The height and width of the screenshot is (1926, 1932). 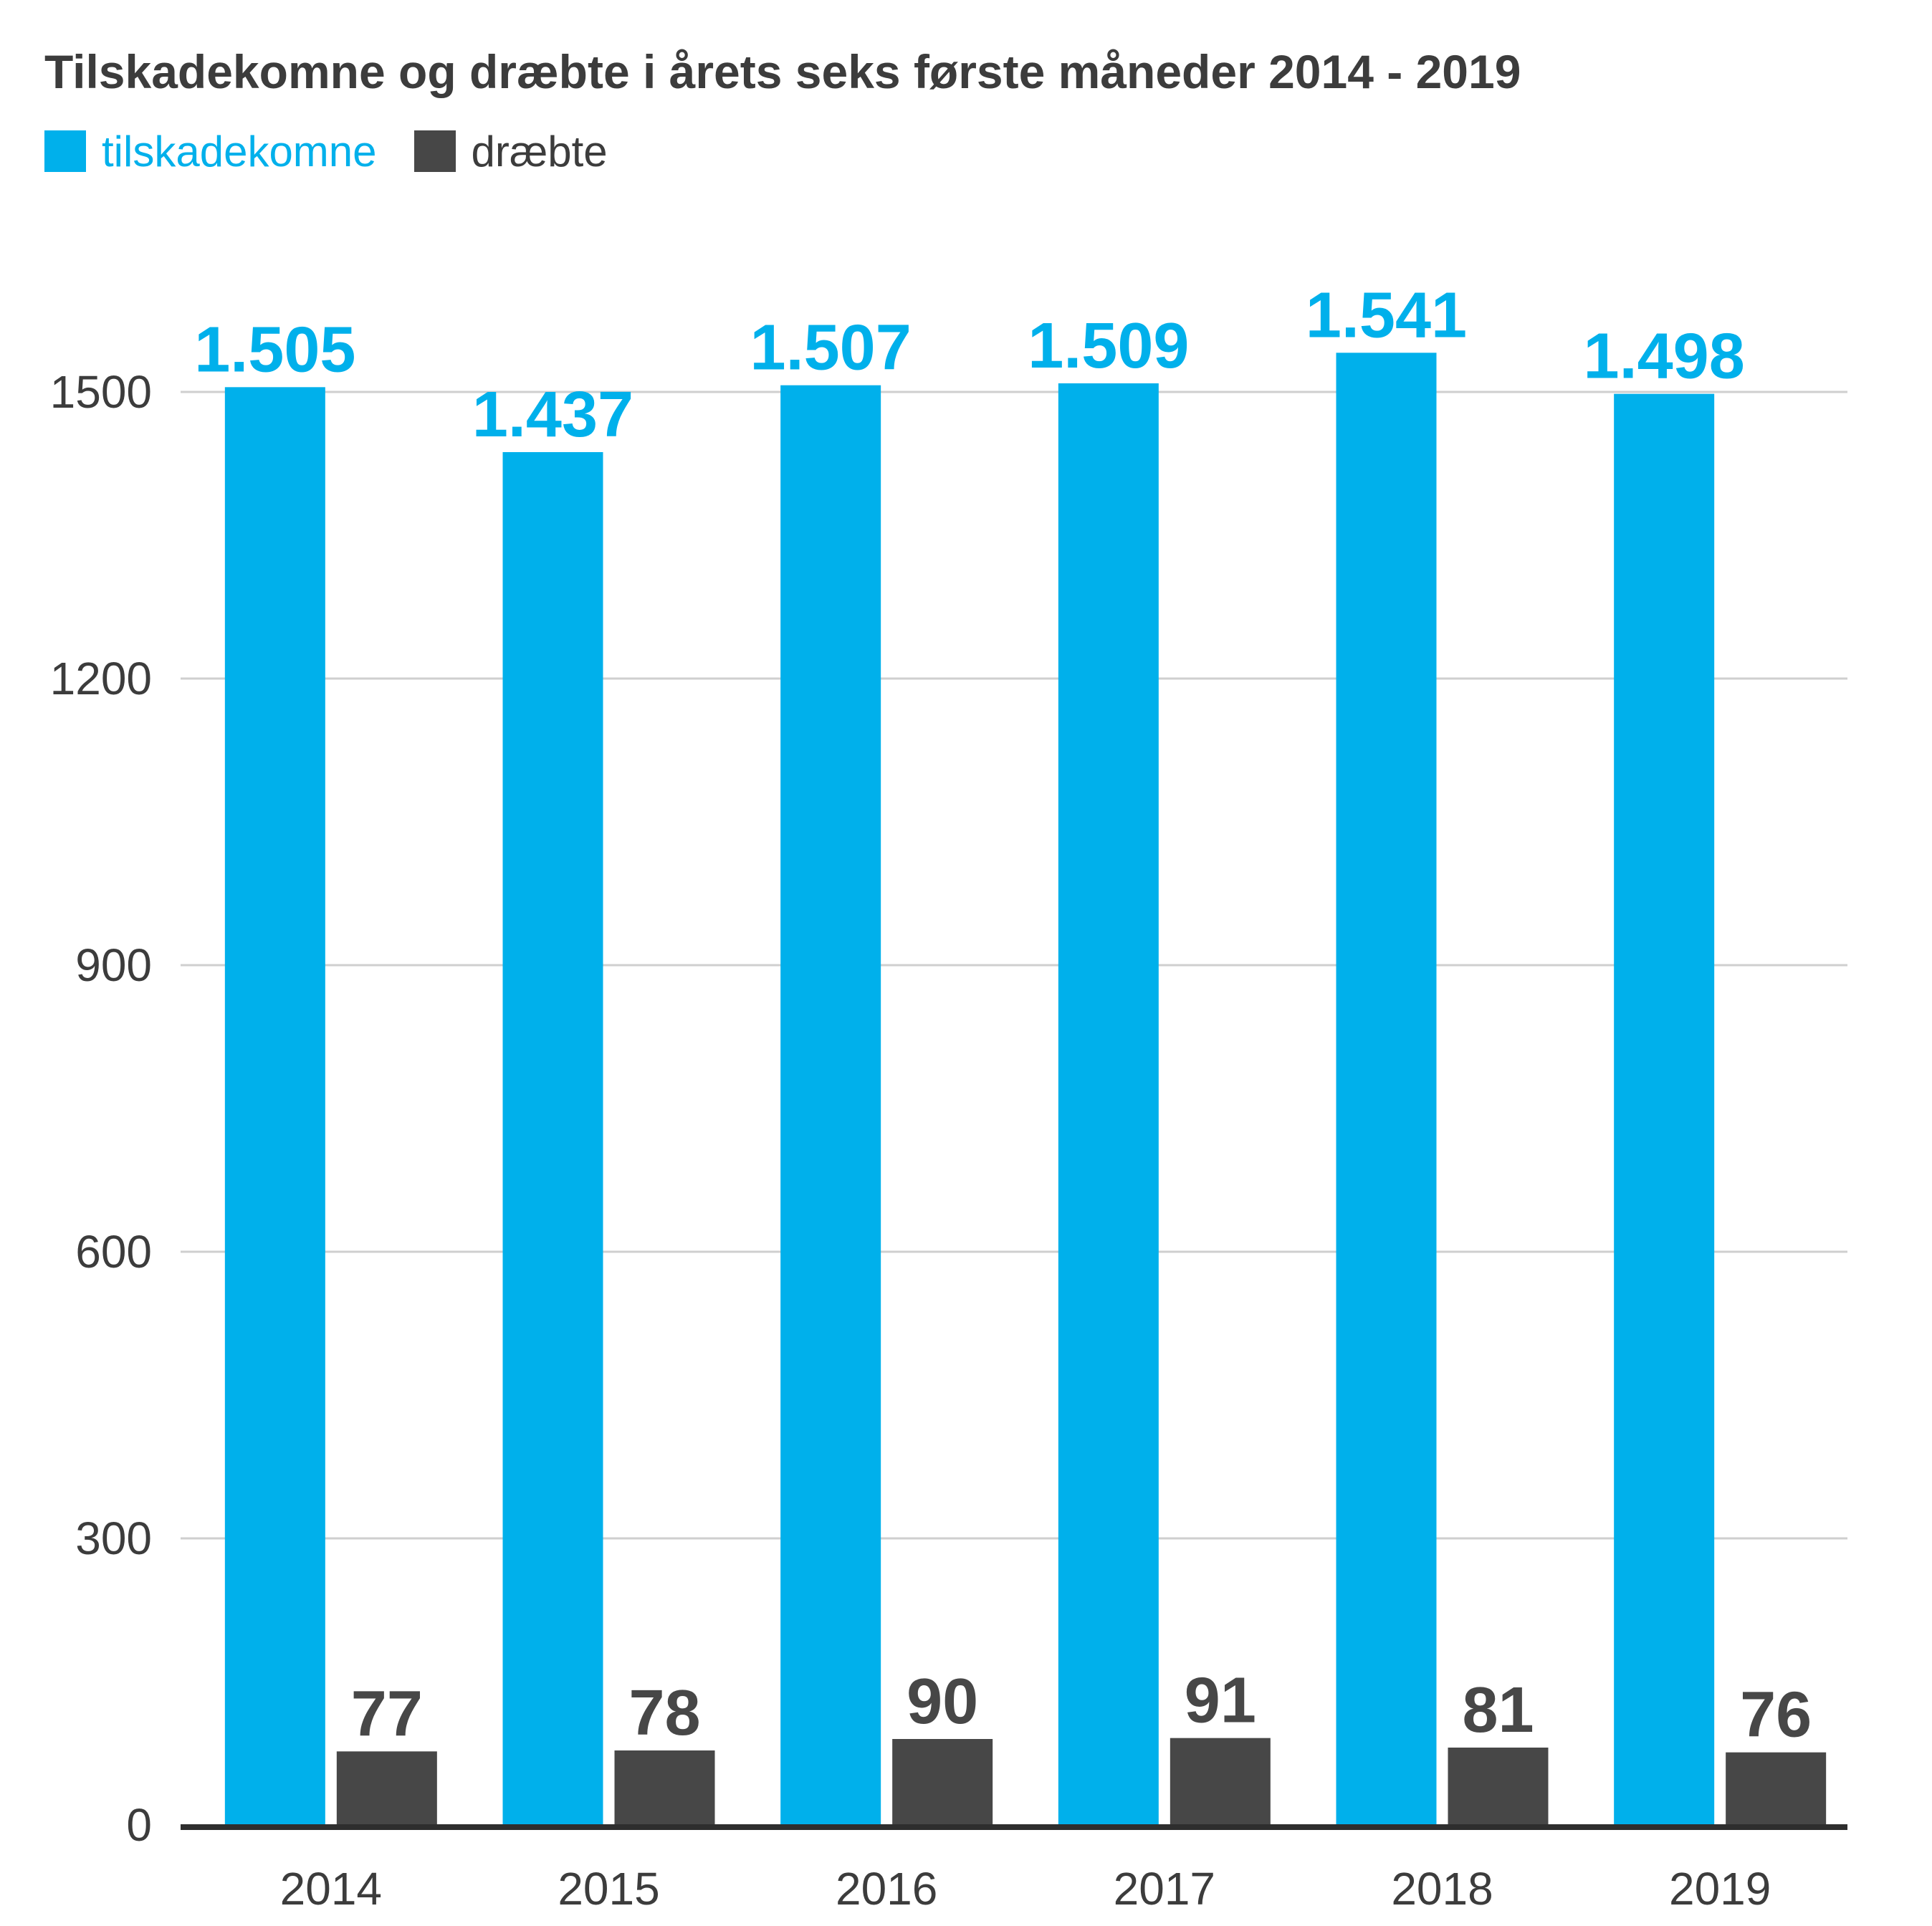 What do you see at coordinates (1720, 1889) in the screenshot?
I see `x-tick-label: 2019` at bounding box center [1720, 1889].